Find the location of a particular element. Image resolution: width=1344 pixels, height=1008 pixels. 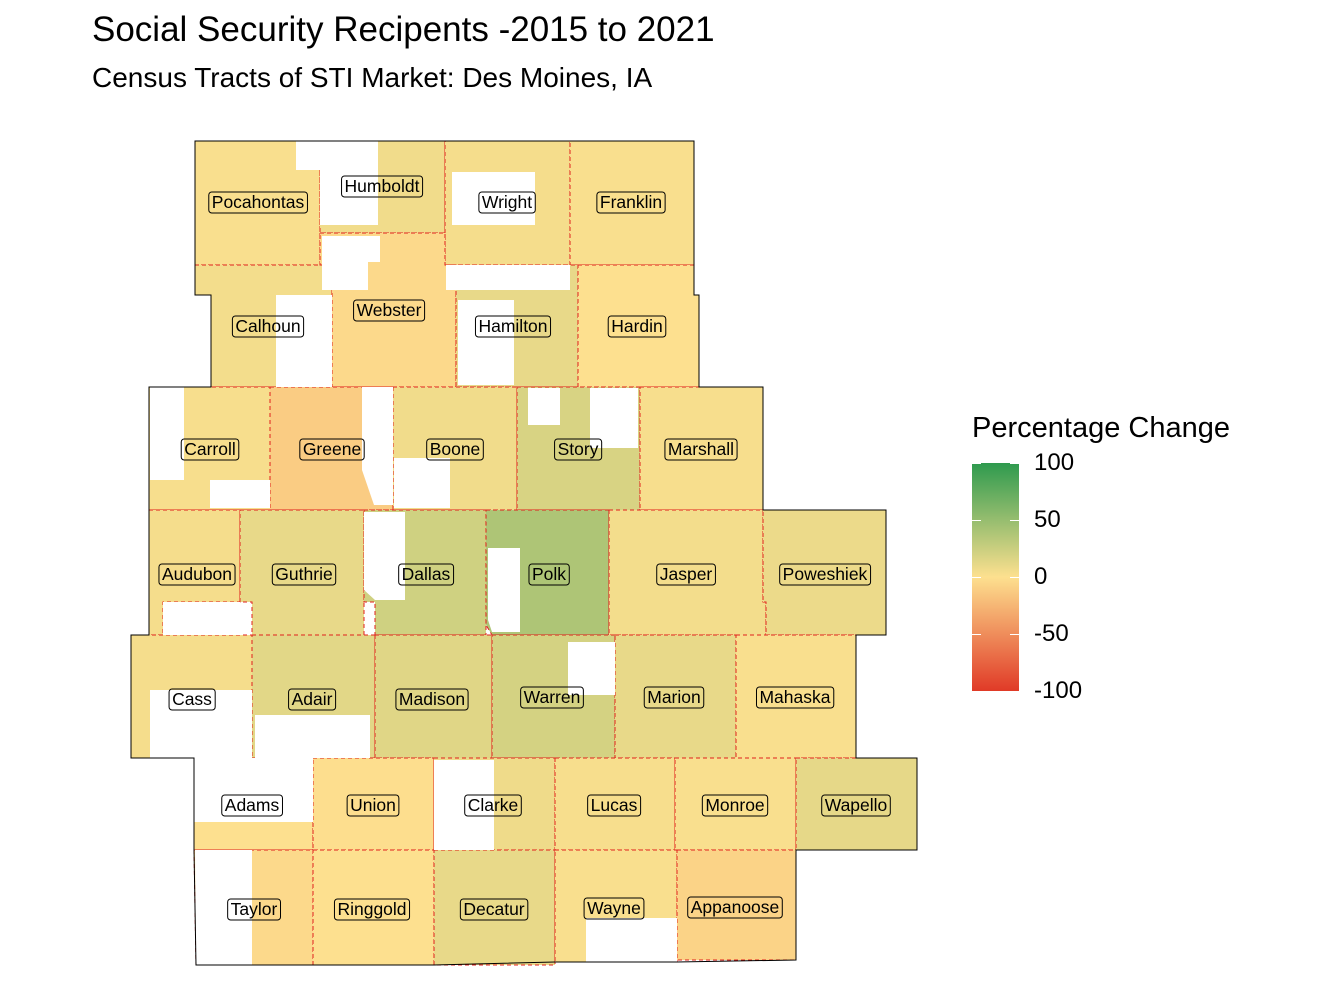

county-label-text: Greene is located at coordinates (332, 449).